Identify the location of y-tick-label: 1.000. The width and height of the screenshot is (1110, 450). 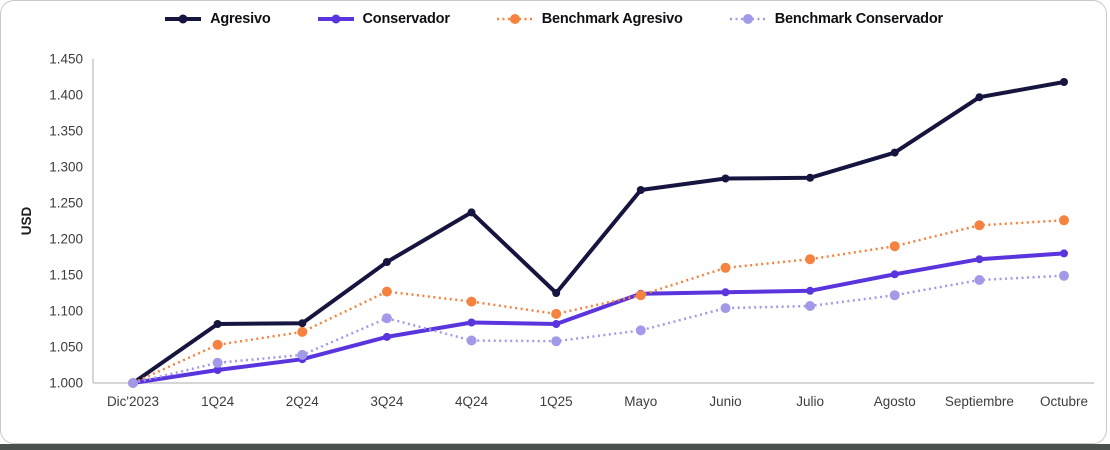
(66, 383).